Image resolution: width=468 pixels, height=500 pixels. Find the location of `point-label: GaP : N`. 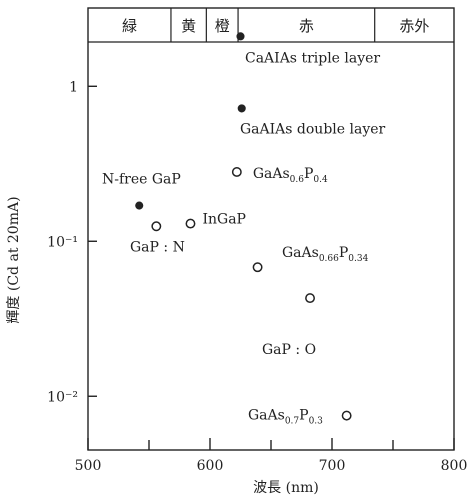

point-label: GaP : N is located at coordinates (157, 247).